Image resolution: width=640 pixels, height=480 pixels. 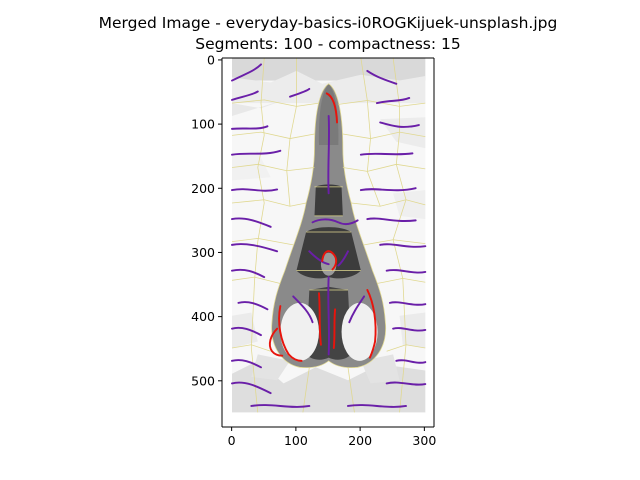 I want to click on y-tick-label: 400, so click(x=203, y=316).